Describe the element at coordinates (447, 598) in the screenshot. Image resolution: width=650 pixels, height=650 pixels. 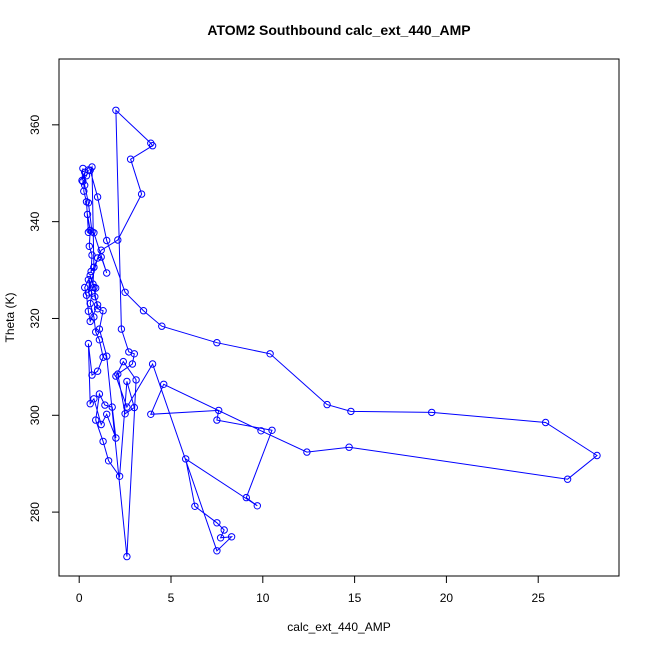
I see `x-tick-label: 20` at that location.